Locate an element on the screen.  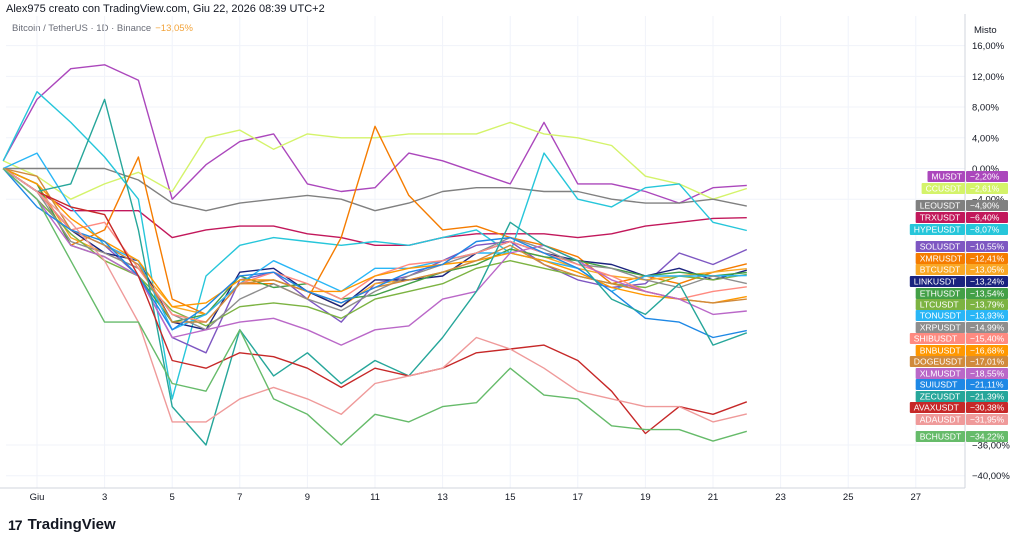
badge-dogeusdt: DOGEUSDT −17,01% is located at coordinates (958, 361).